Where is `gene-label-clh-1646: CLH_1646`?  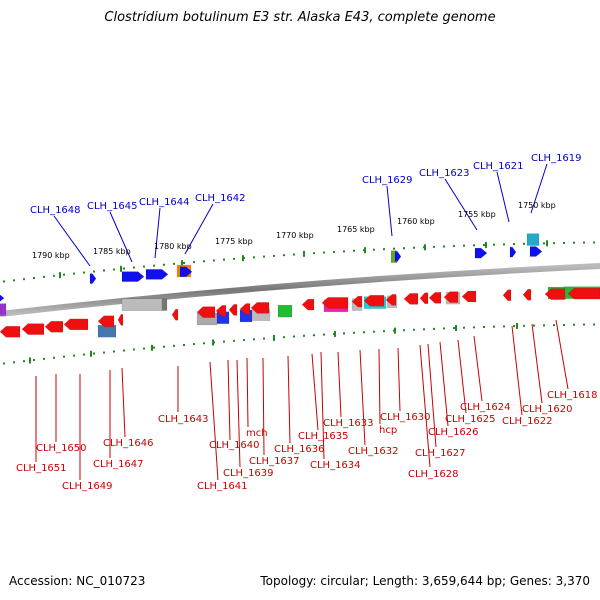 gene-label-clh-1646: CLH_1646 is located at coordinates (128, 443).